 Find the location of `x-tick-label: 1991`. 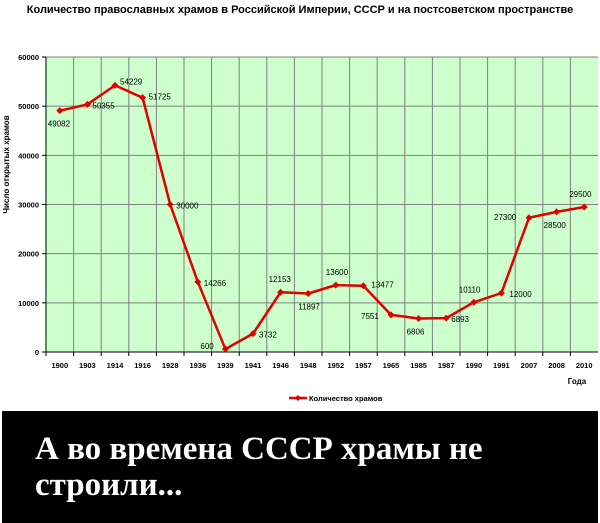

x-tick-label: 1991 is located at coordinates (501, 365).